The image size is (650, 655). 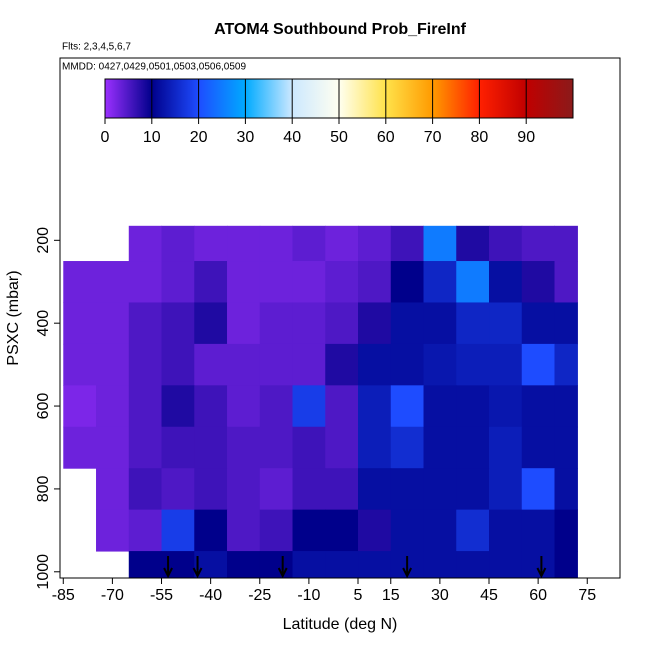 I want to click on colorbar-tick-label: 20, so click(x=199, y=137).